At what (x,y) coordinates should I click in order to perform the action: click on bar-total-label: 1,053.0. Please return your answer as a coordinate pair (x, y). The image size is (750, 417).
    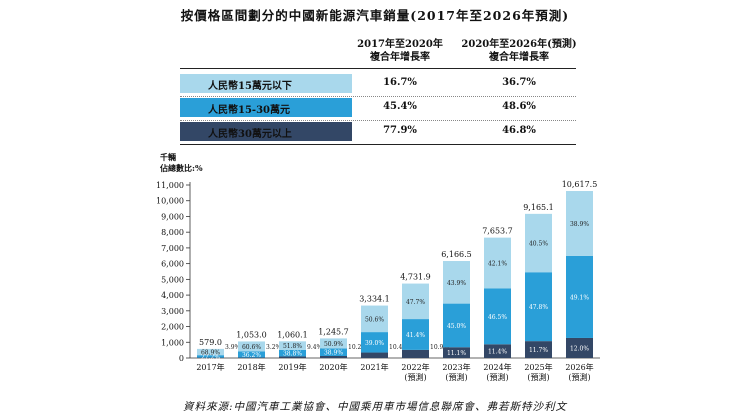
    Looking at the image, I should click on (251, 334).